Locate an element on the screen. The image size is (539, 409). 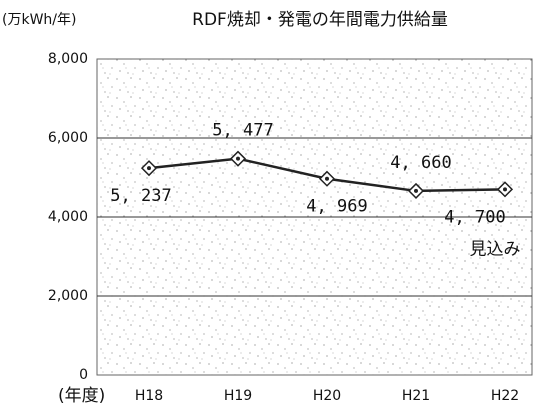
y-tick-label: 2,000 is located at coordinates (68, 296).